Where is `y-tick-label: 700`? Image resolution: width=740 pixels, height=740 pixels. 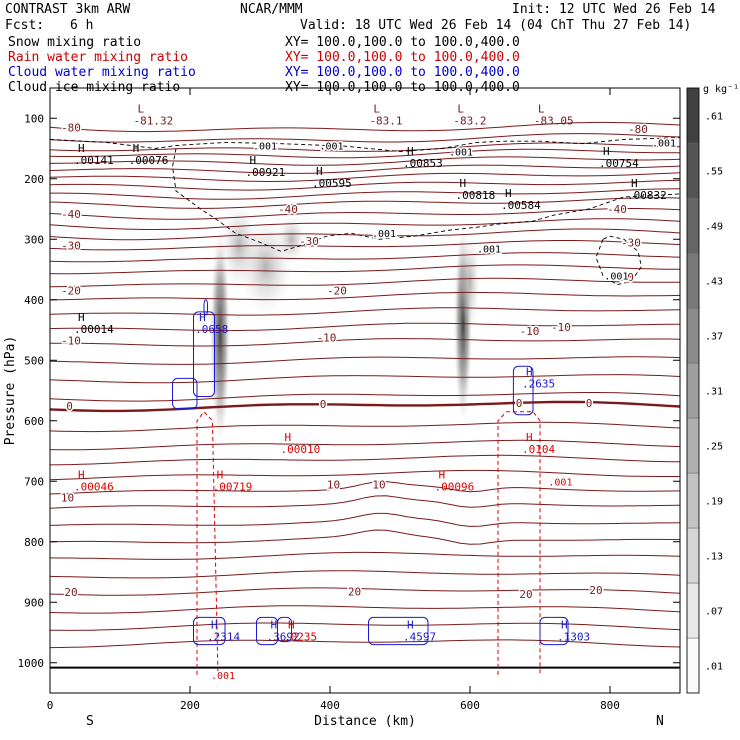
y-tick-label: 700 is located at coordinates (34, 481).